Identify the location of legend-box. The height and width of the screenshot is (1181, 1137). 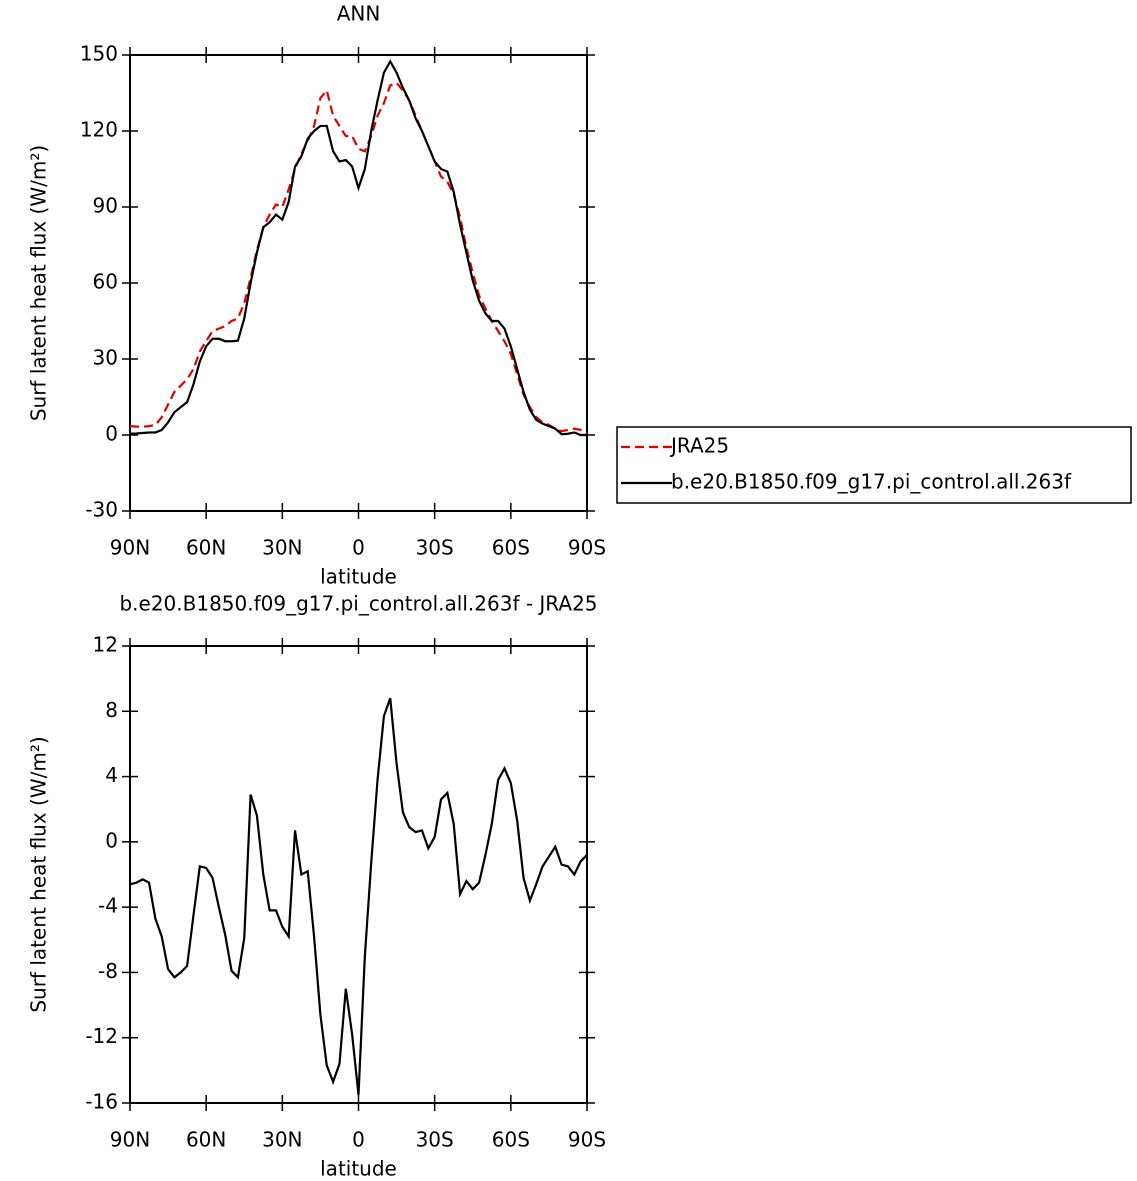
(874, 465).